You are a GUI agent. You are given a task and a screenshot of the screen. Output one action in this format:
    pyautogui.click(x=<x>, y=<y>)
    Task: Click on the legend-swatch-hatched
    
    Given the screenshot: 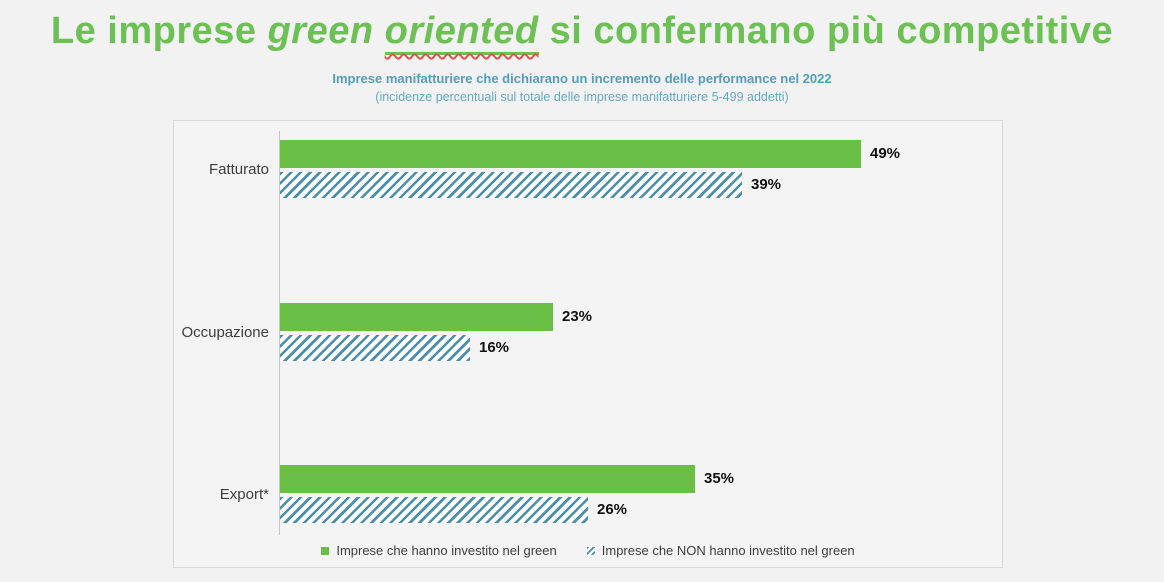 What is the action you would take?
    pyautogui.click(x=590, y=550)
    